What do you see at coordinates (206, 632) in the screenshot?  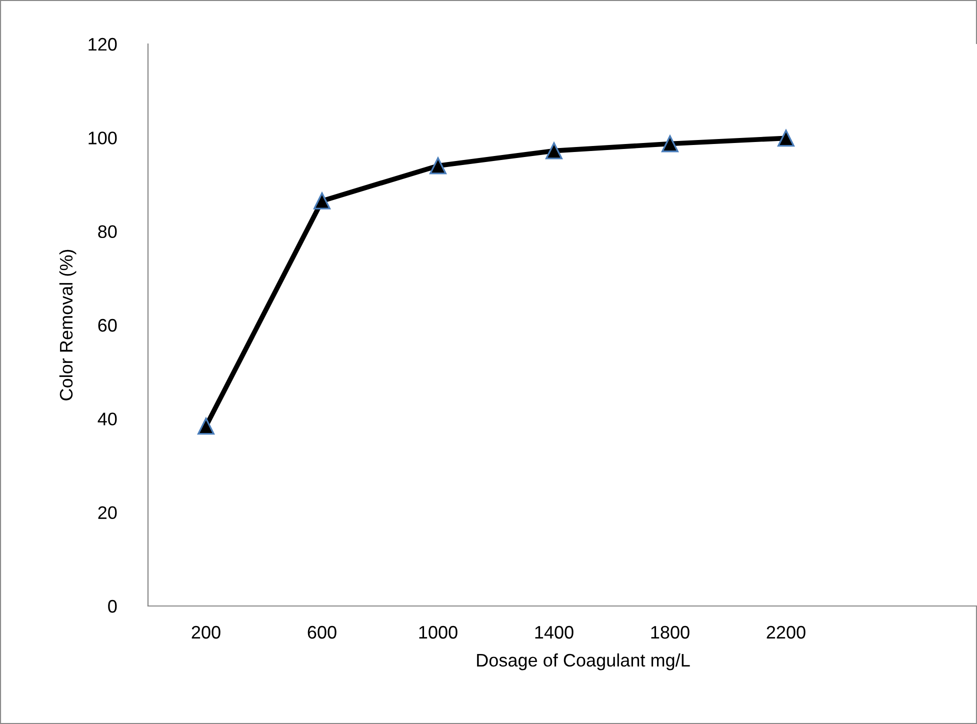 I see `x-tick-label: 200` at bounding box center [206, 632].